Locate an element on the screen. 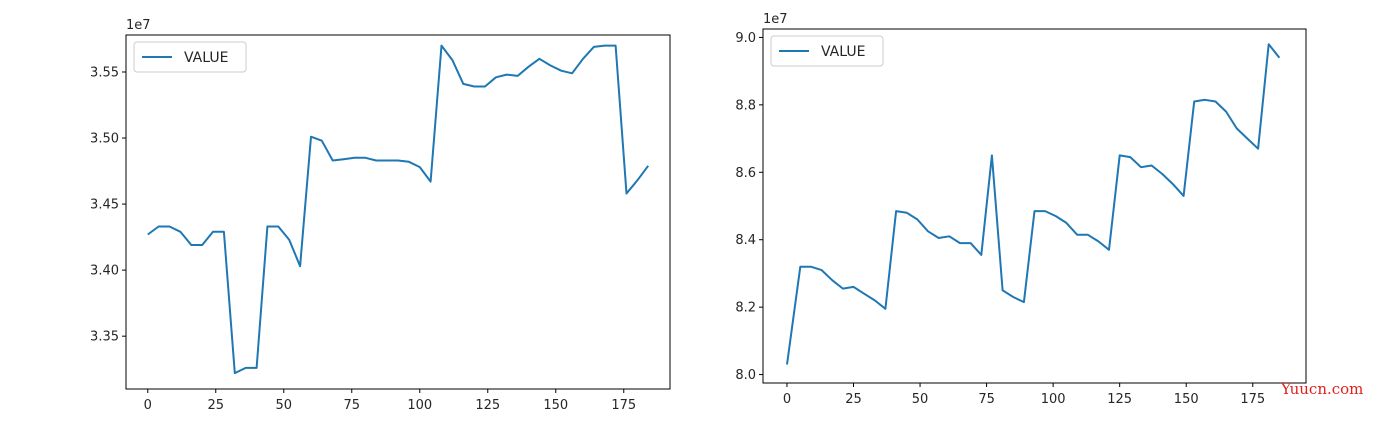 This screenshot has height=444, width=1392. y-tick-label: 9.0 is located at coordinates (745, 38).